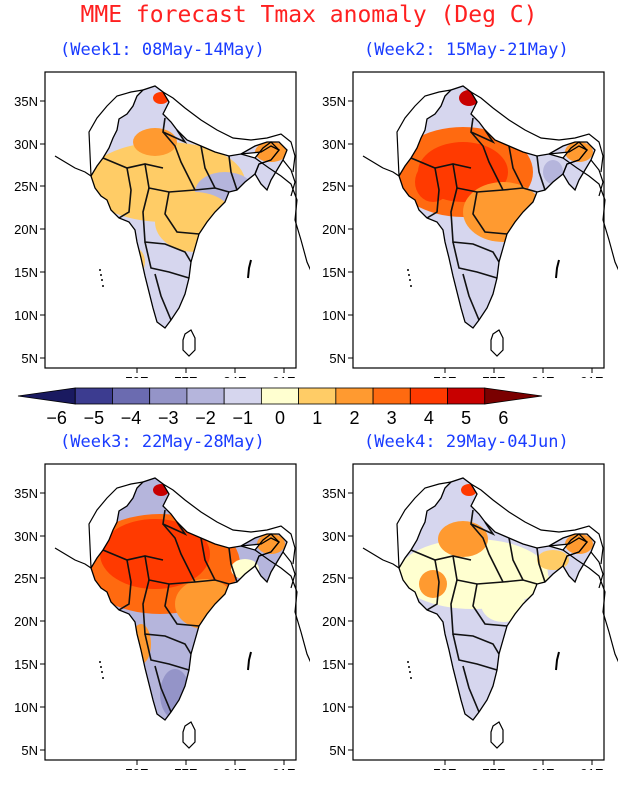 Image resolution: width=618 pixels, height=800 pixels. Describe the element at coordinates (168, 418) in the screenshot. I see `colorbar-label: −3` at that location.